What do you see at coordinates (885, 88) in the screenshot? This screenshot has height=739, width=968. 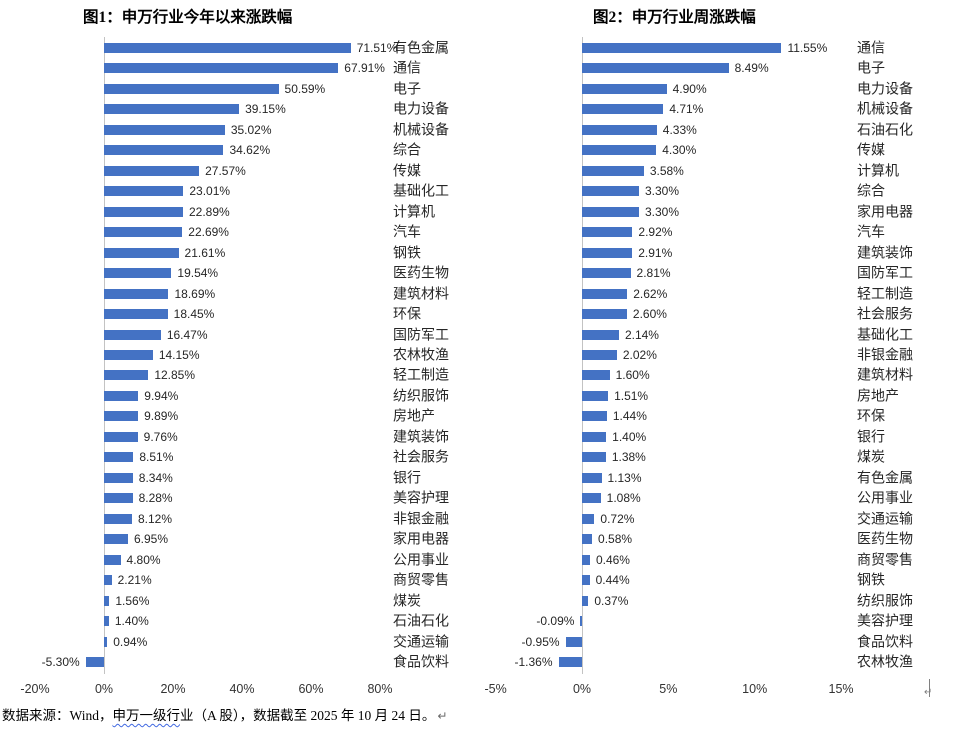 I see `category-label: 电力设备` at bounding box center [885, 88].